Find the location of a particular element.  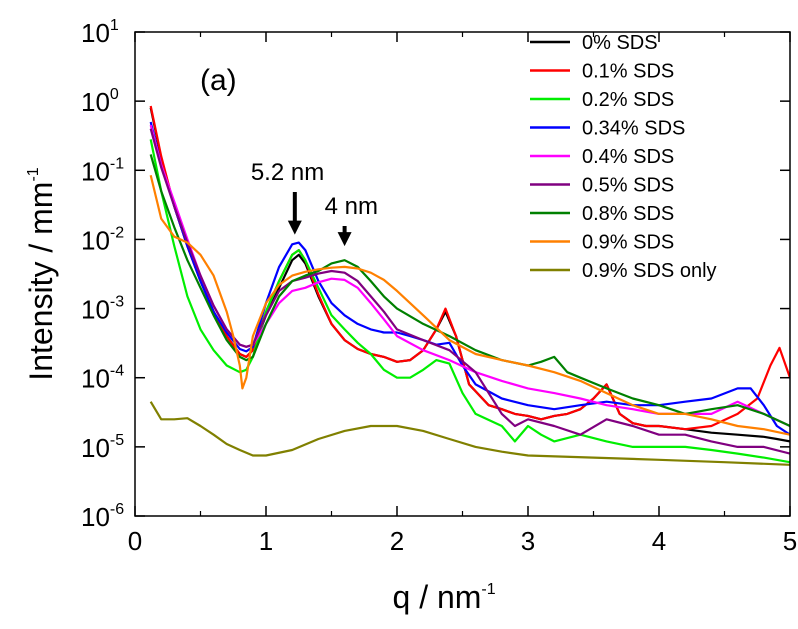

y-tick-label-7-exponent: 1 is located at coordinates (114, 25).